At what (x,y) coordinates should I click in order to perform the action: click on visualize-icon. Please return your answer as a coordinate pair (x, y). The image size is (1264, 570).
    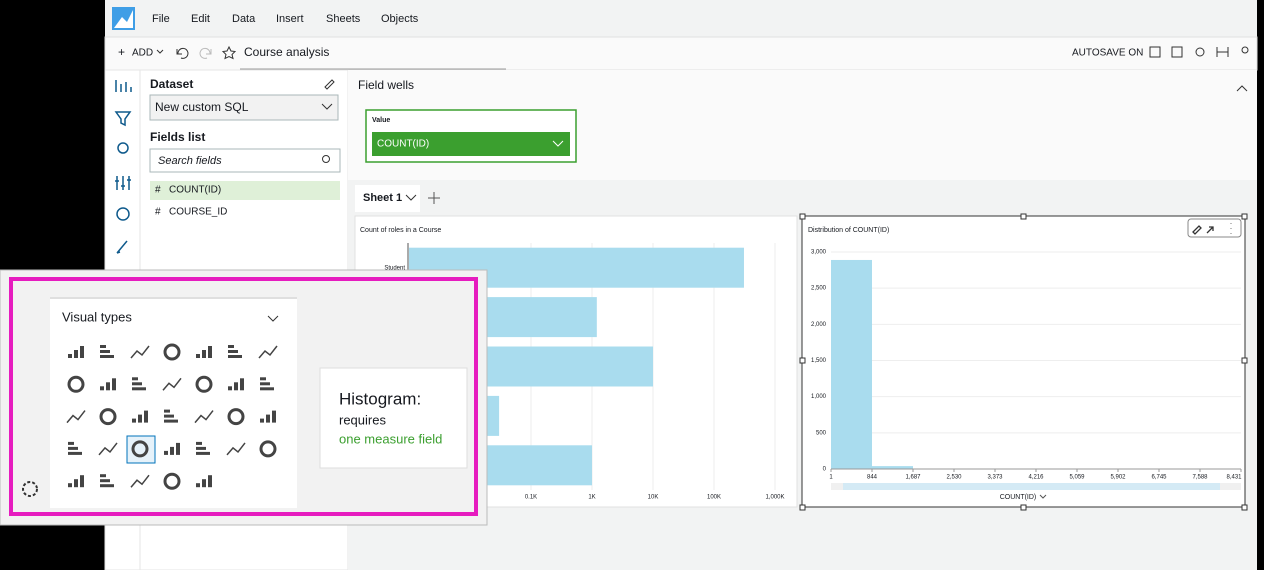
    Looking at the image, I should click on (123, 86).